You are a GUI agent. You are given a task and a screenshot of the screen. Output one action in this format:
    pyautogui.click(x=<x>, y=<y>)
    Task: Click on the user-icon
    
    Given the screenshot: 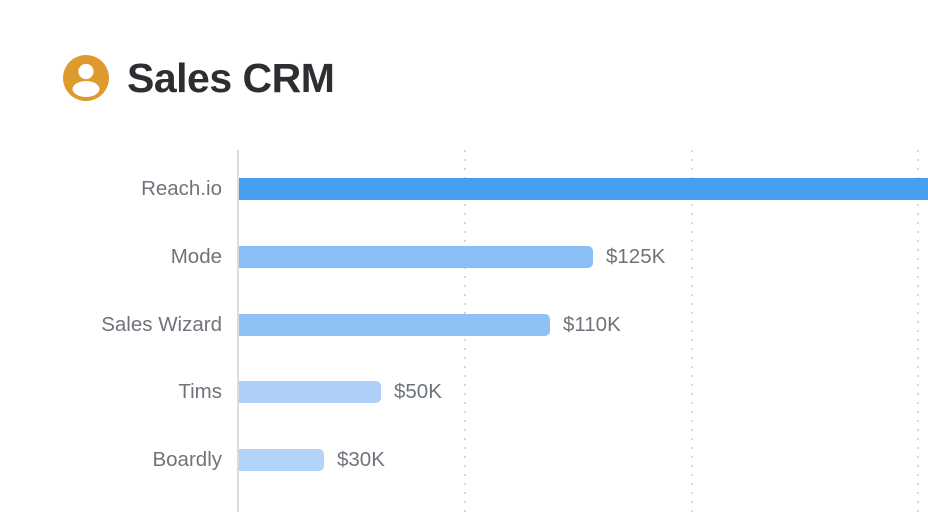 What is the action you would take?
    pyautogui.click(x=86, y=78)
    